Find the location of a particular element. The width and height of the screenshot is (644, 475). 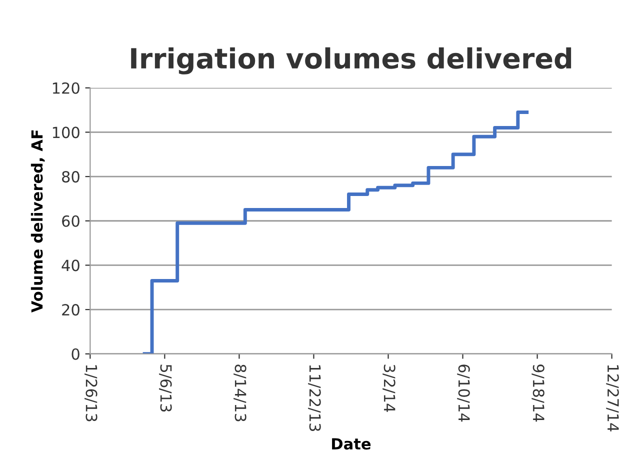

y-tick-label: 100 is located at coordinates (66, 132).